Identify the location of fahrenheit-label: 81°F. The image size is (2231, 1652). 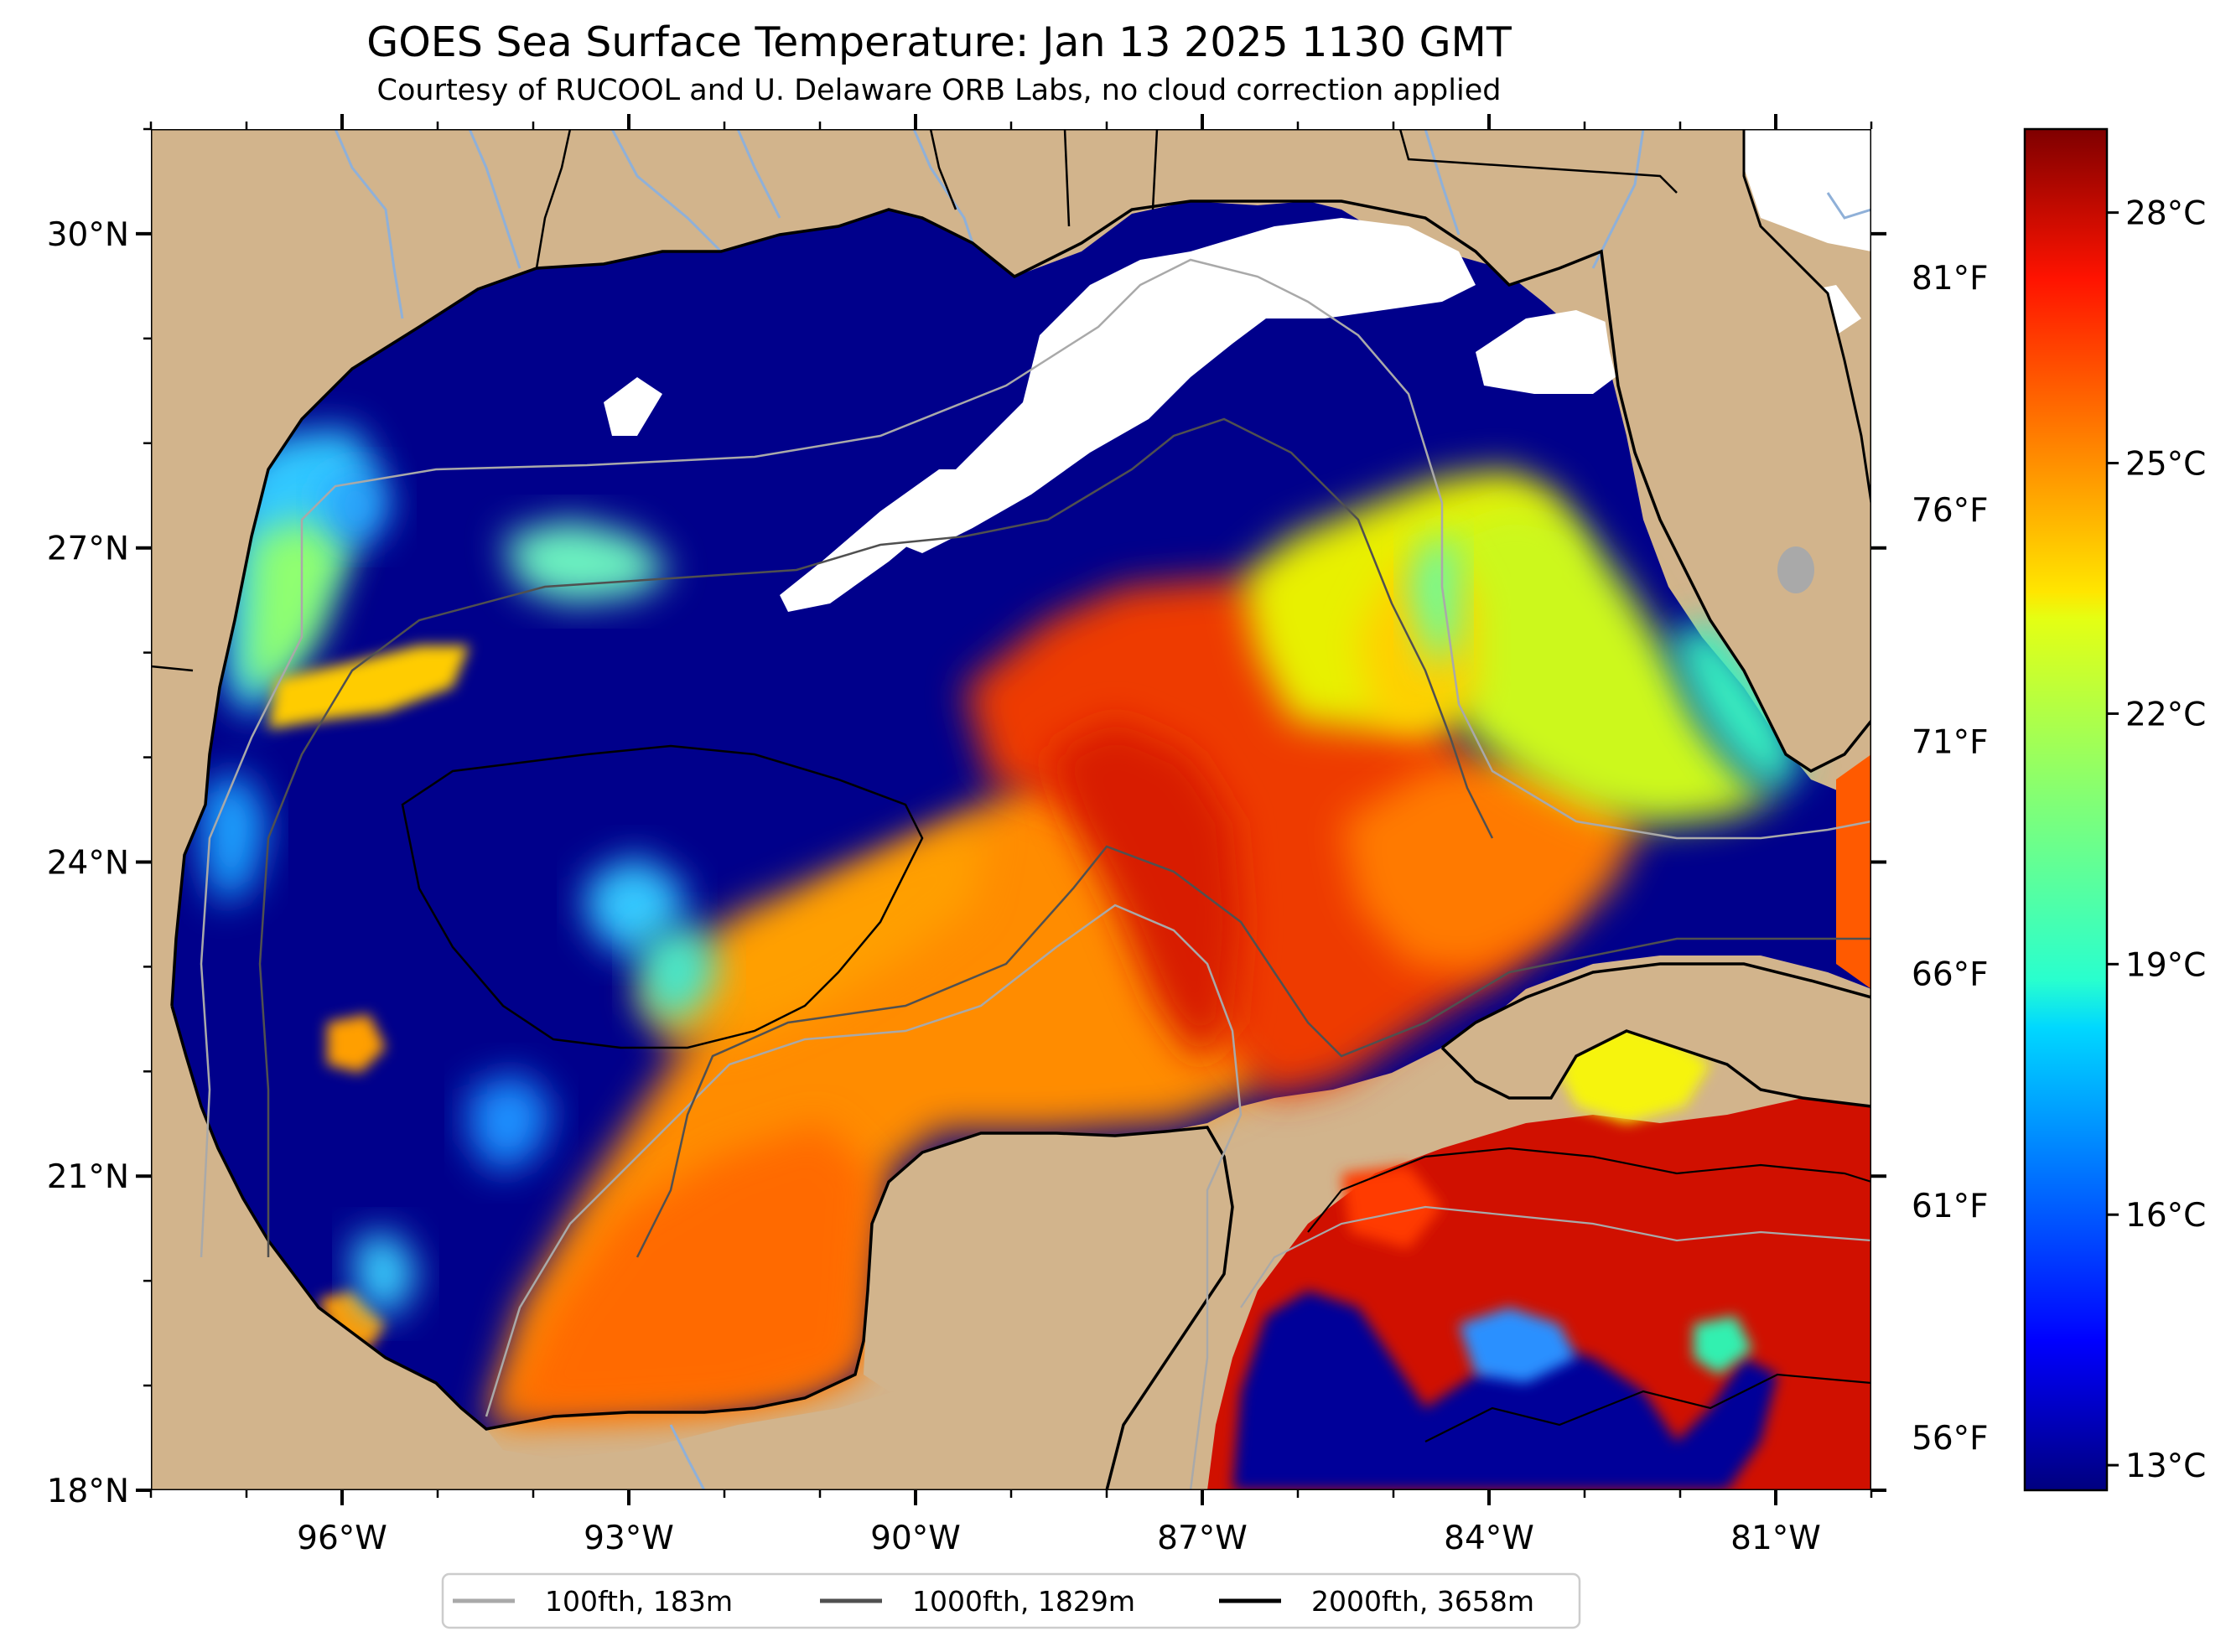
(1950, 279).